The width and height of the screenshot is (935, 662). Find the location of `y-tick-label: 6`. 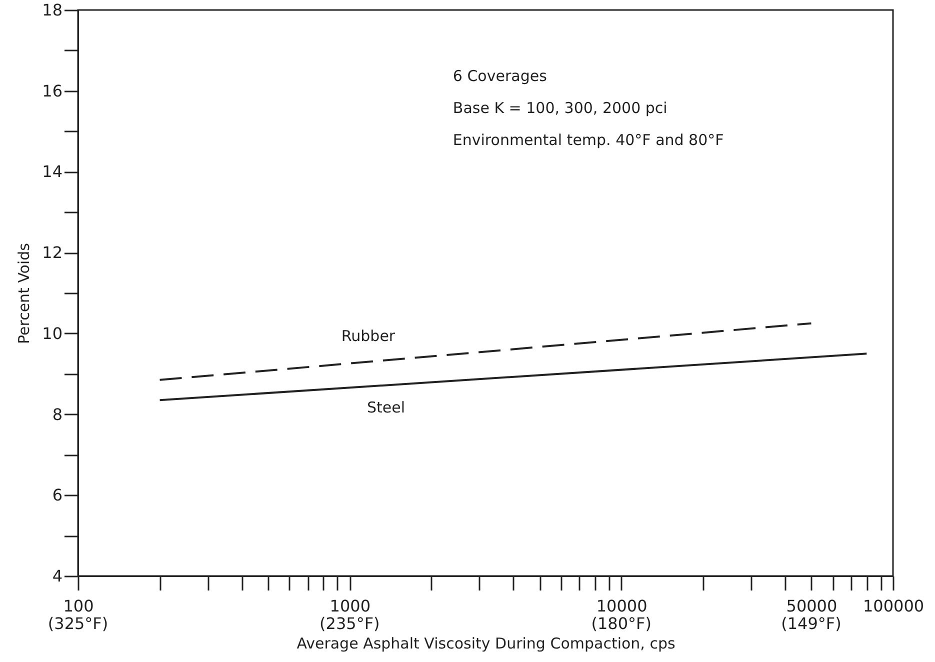

y-tick-label: 6 is located at coordinates (57, 495).